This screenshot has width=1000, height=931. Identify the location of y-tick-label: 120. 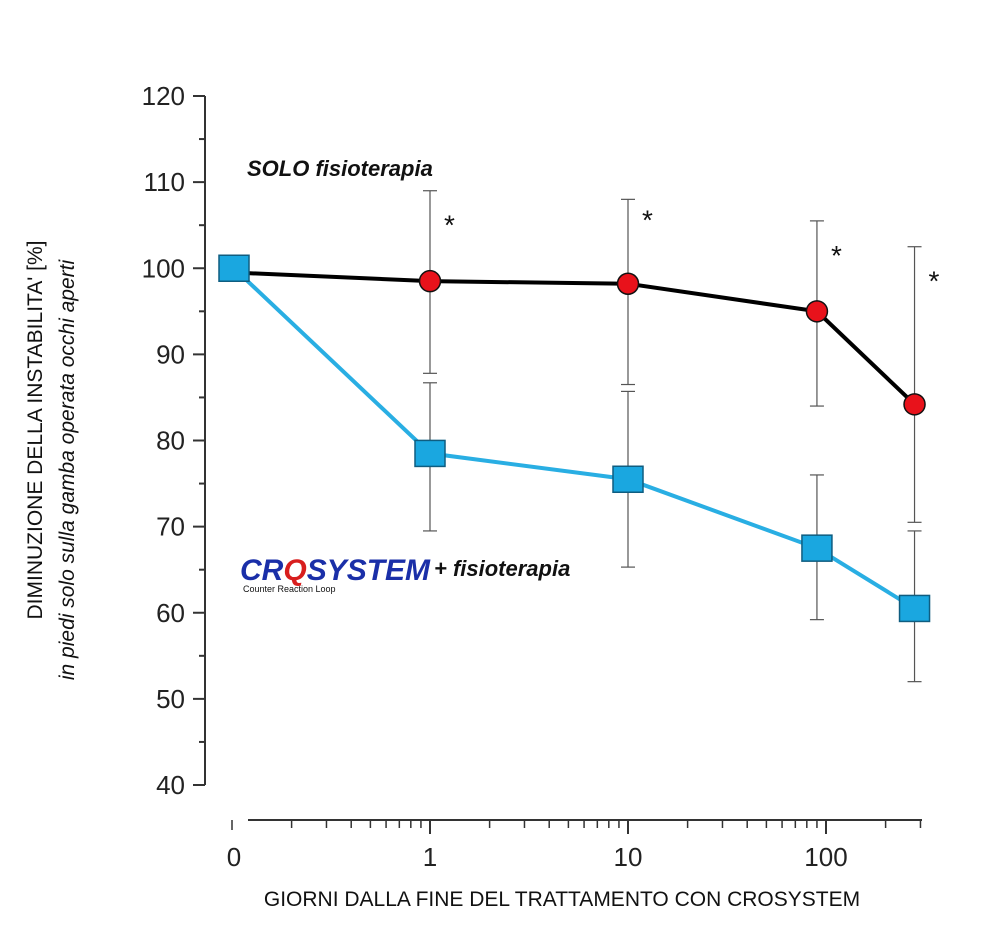
(163, 96).